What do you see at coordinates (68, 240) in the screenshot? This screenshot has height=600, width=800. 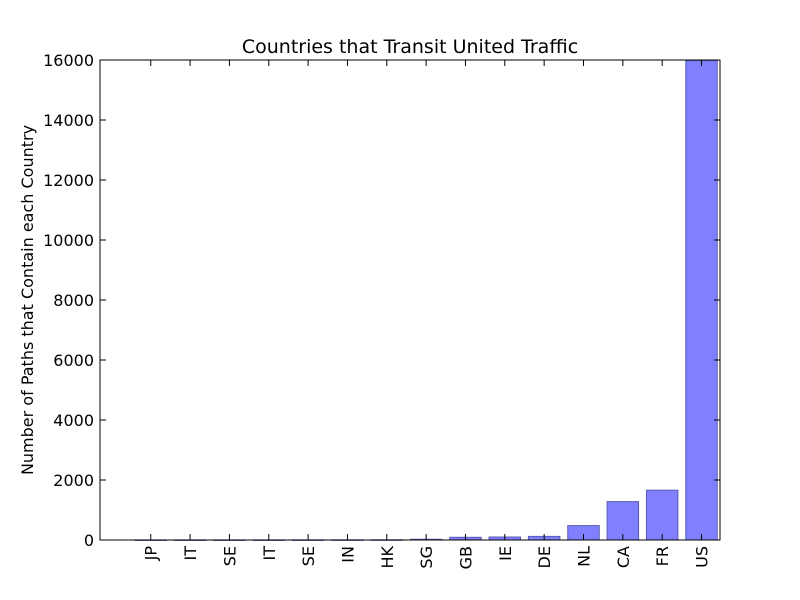 I see `y-tick-label-5: 10000` at bounding box center [68, 240].